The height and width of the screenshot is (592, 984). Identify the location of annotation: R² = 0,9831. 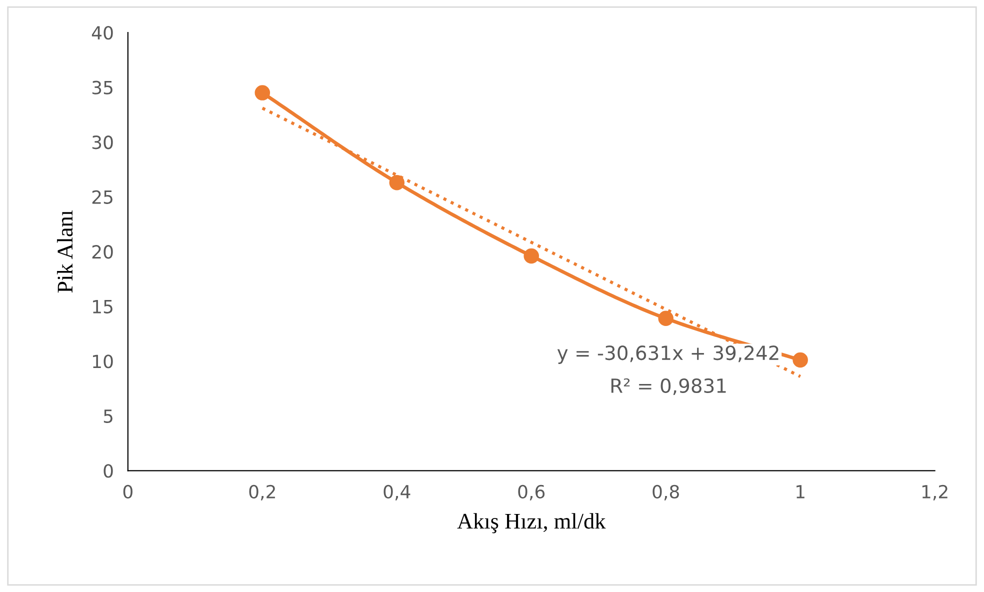
(668, 387).